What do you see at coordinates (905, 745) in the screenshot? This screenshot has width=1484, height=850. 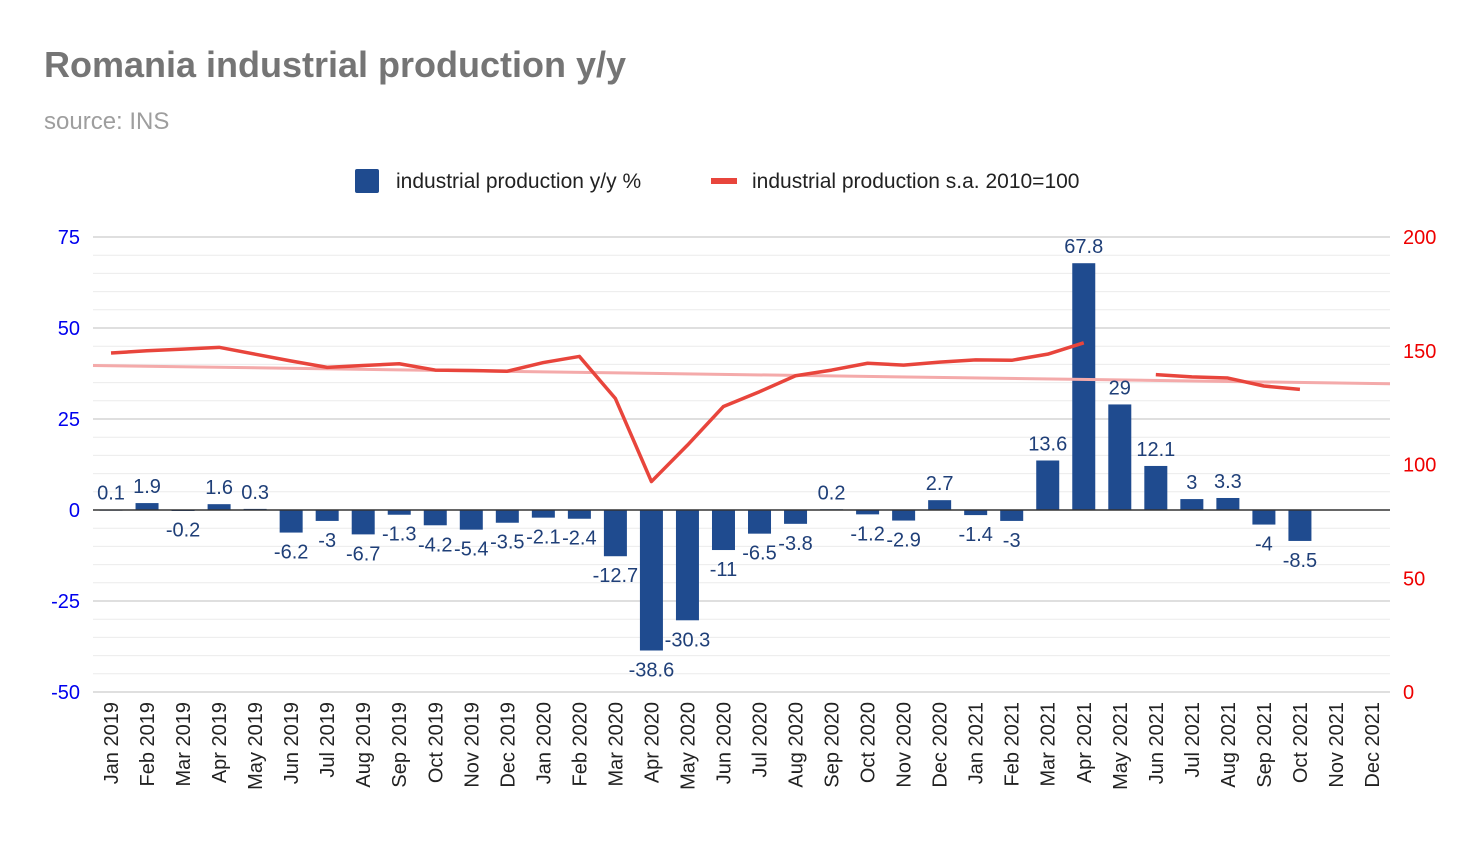 I see `x-tick-label: Nov 2020` at bounding box center [905, 745].